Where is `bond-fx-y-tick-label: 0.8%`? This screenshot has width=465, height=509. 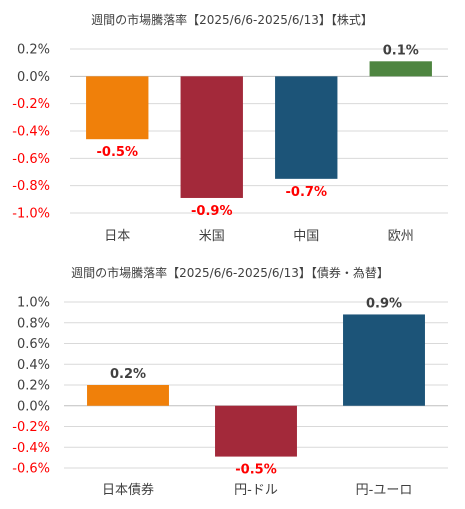 bond-fx-y-tick-label: 0.8% is located at coordinates (33, 323).